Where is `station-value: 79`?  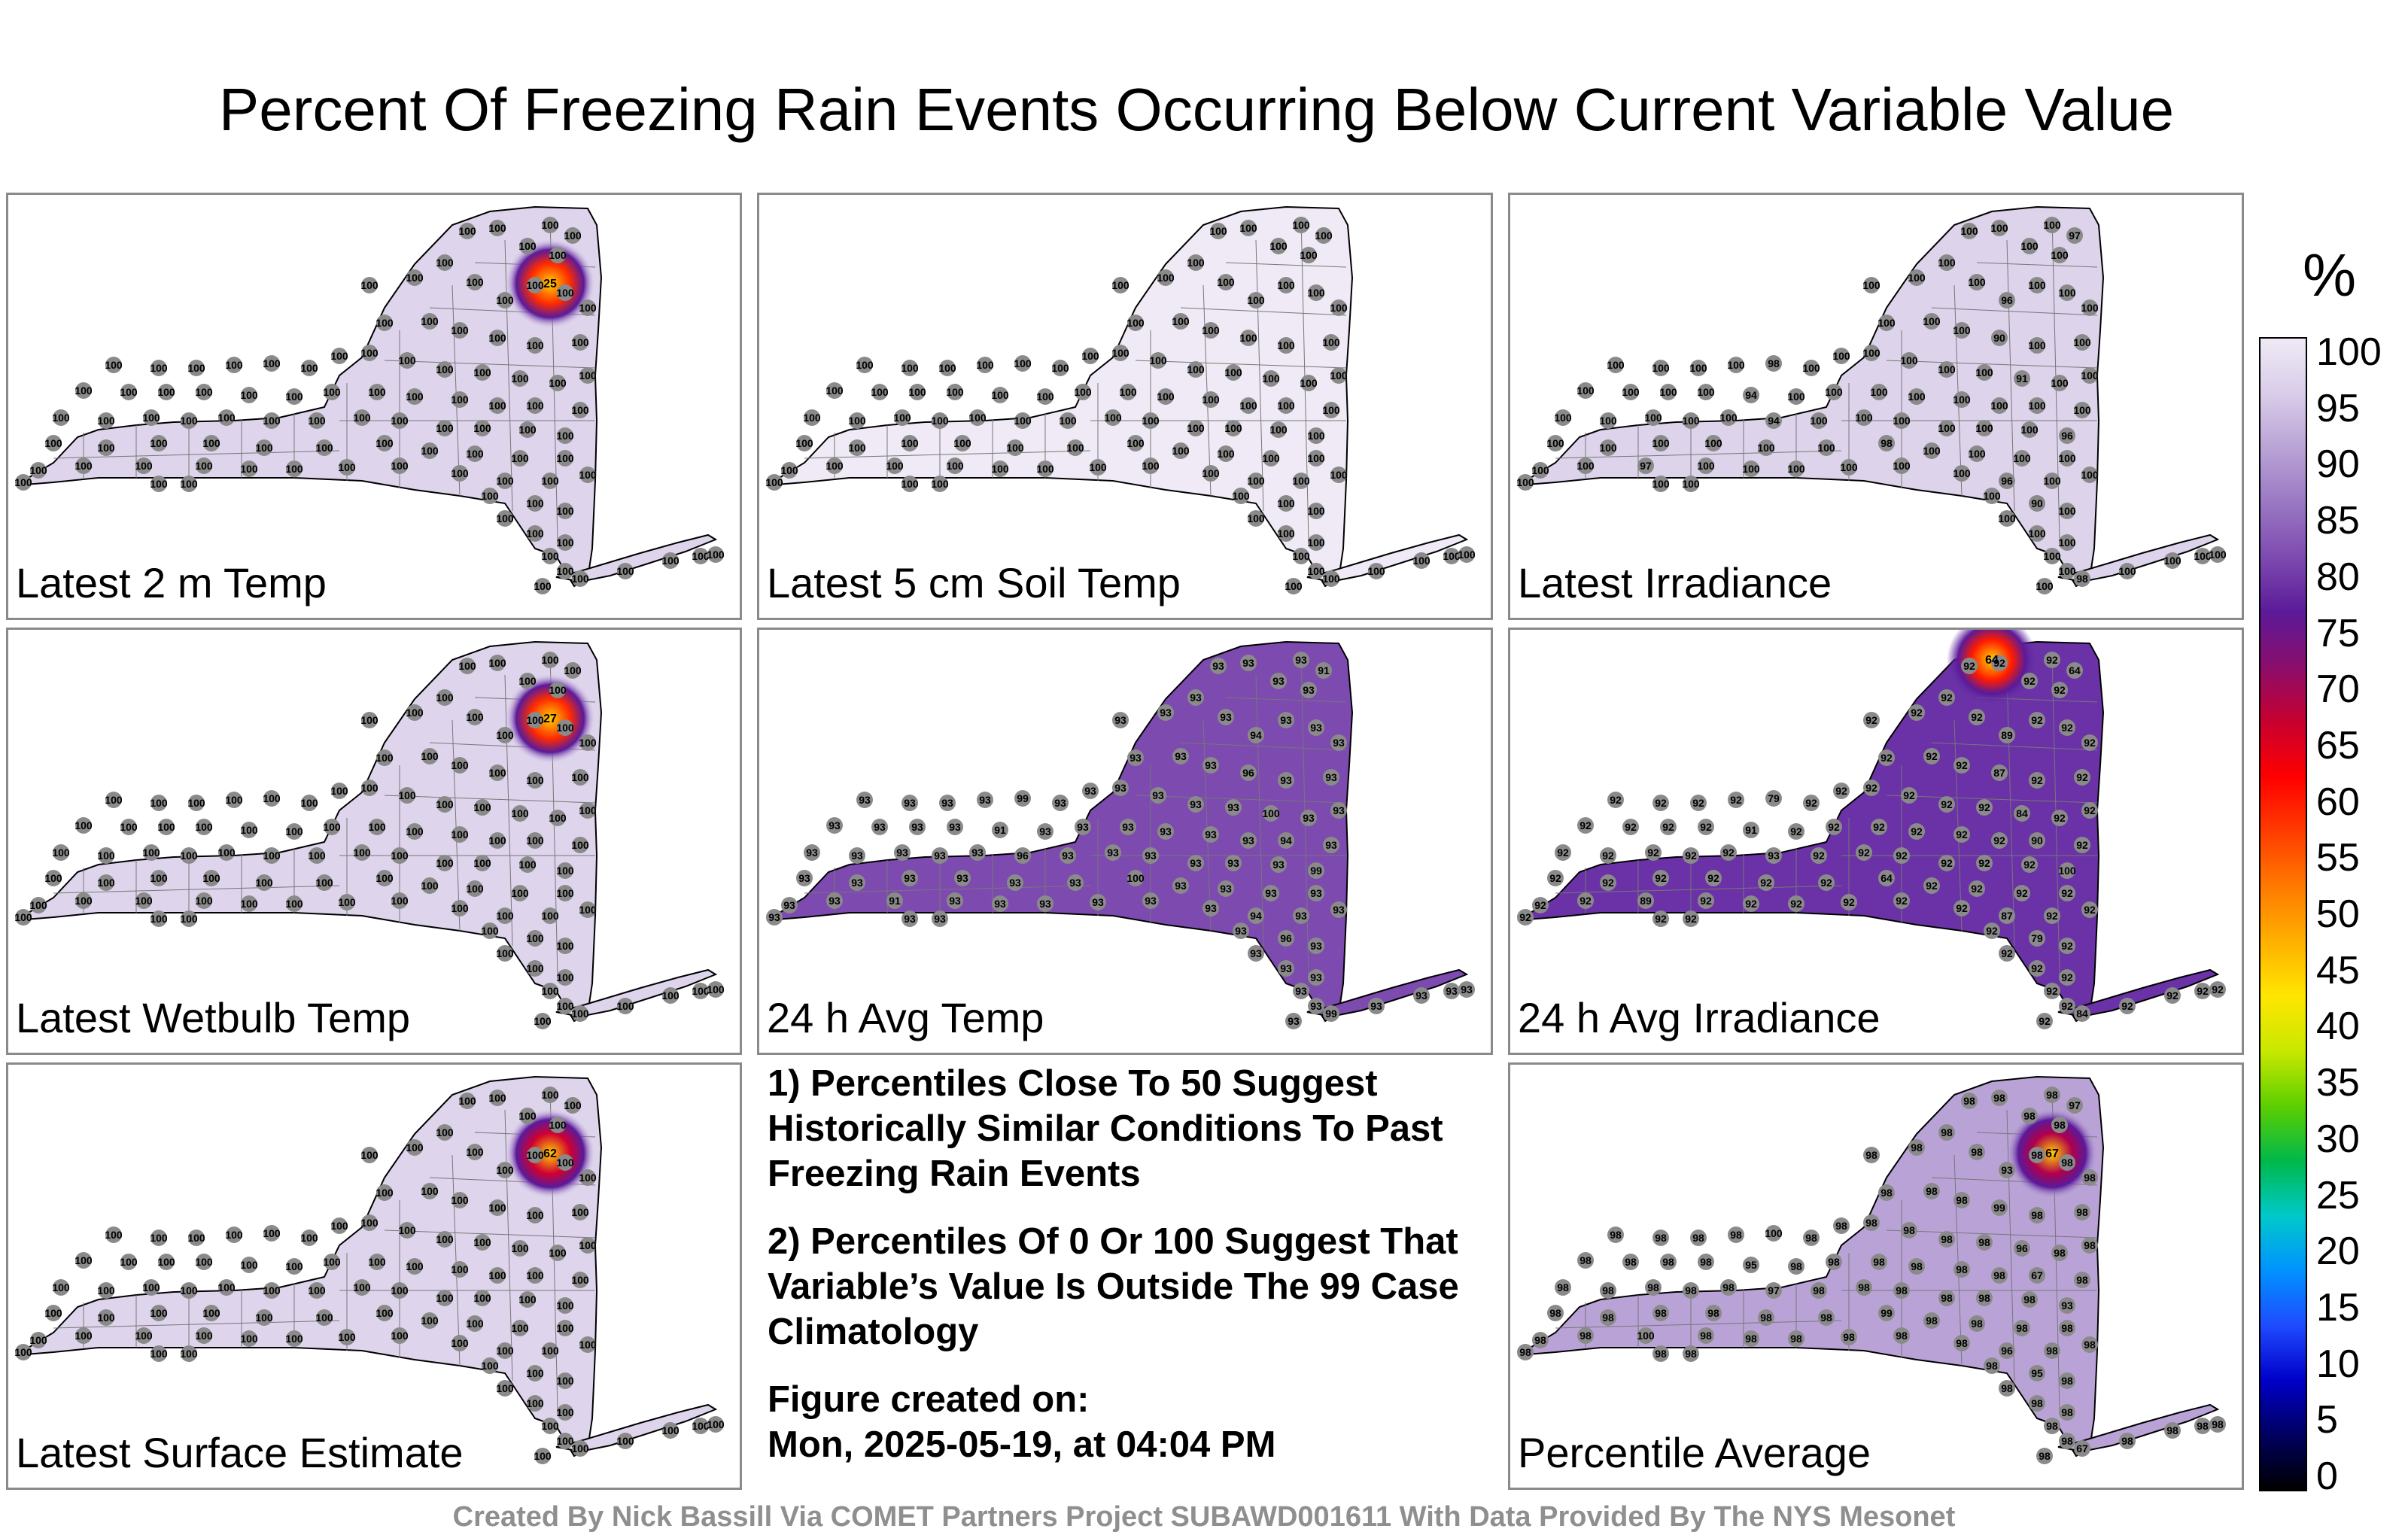 station-value: 79 is located at coordinates (2037, 938).